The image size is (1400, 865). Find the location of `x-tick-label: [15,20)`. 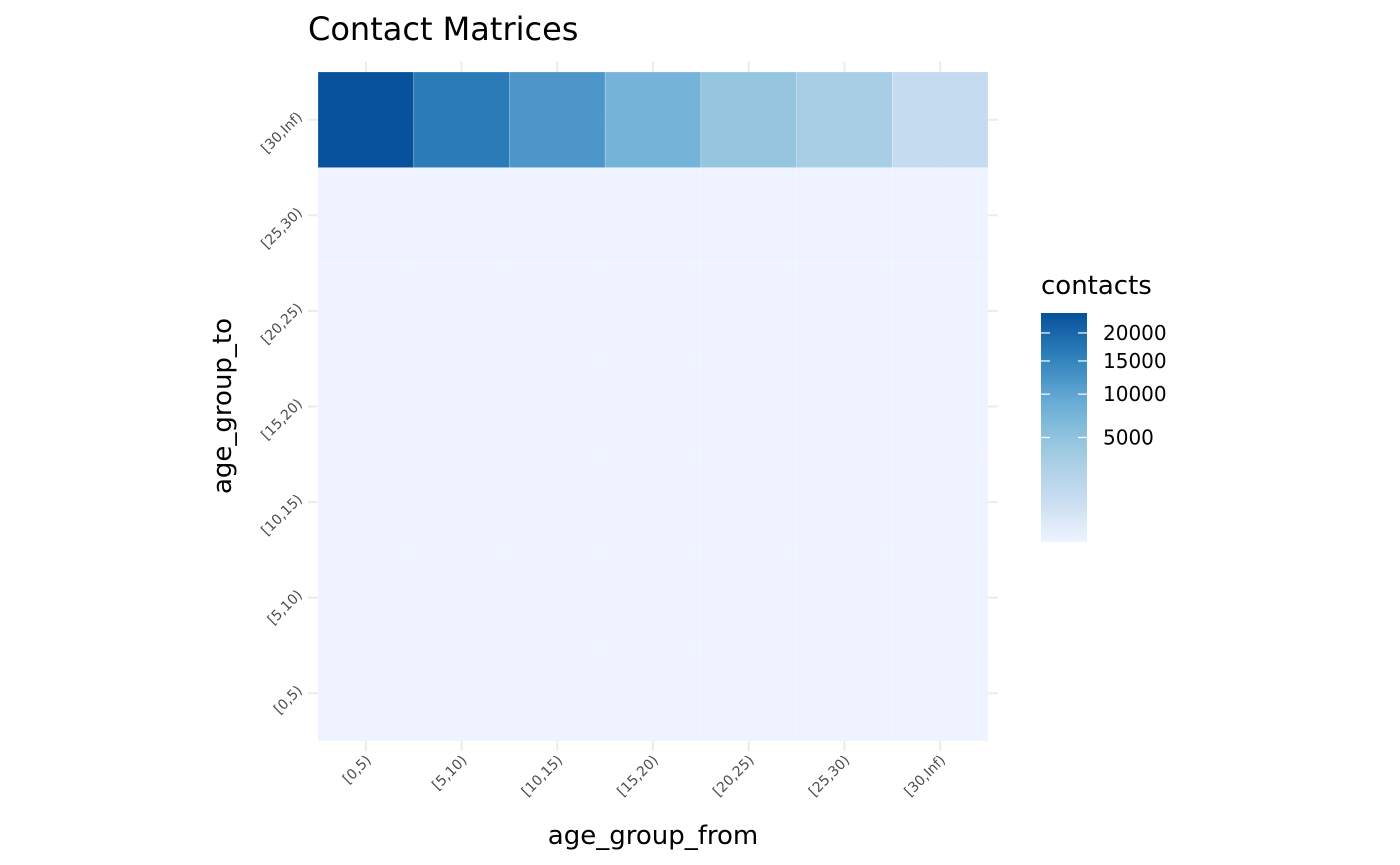

x-tick-label: [15,20) is located at coordinates (637, 776).